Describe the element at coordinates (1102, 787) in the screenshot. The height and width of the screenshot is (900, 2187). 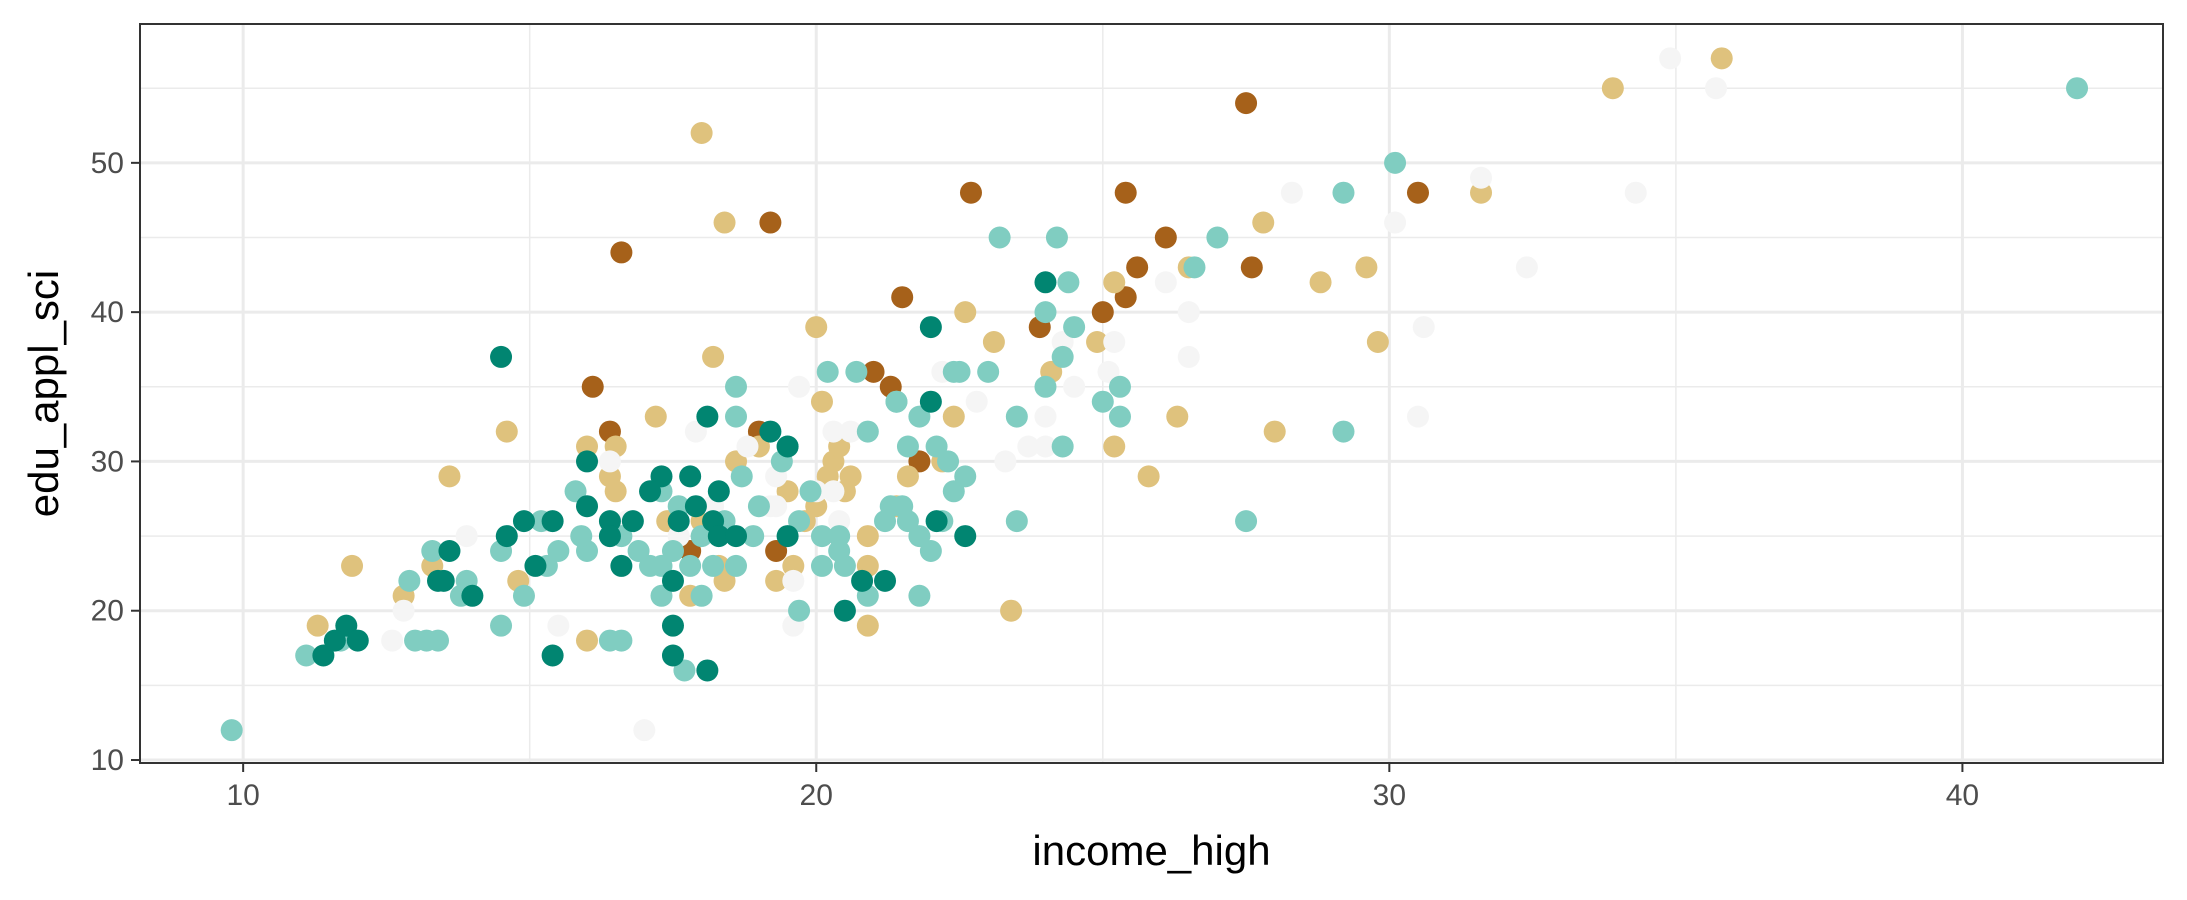
I see `x-axis-ticks: 10 20 30 40` at that location.